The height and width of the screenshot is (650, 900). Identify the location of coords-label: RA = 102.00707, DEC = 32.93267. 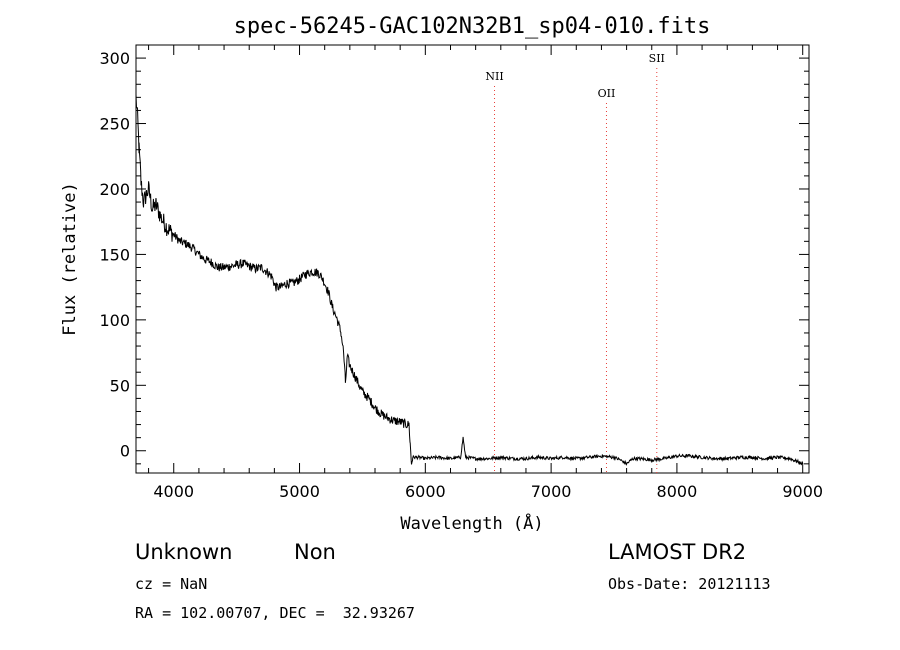
(275, 613).